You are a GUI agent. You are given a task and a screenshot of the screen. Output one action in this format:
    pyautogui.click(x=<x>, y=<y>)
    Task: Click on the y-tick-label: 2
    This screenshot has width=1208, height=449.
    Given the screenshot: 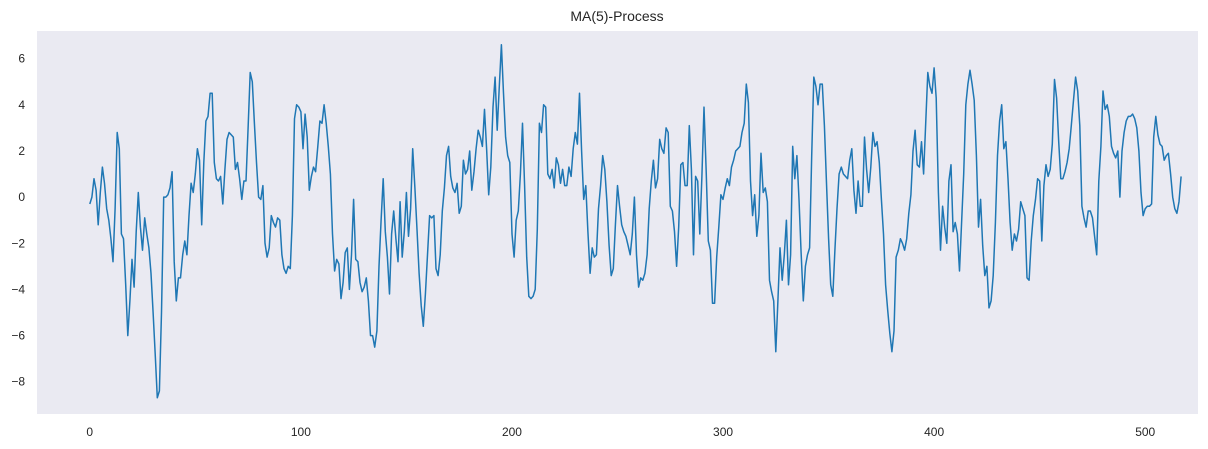 What is the action you would take?
    pyautogui.click(x=21, y=151)
    